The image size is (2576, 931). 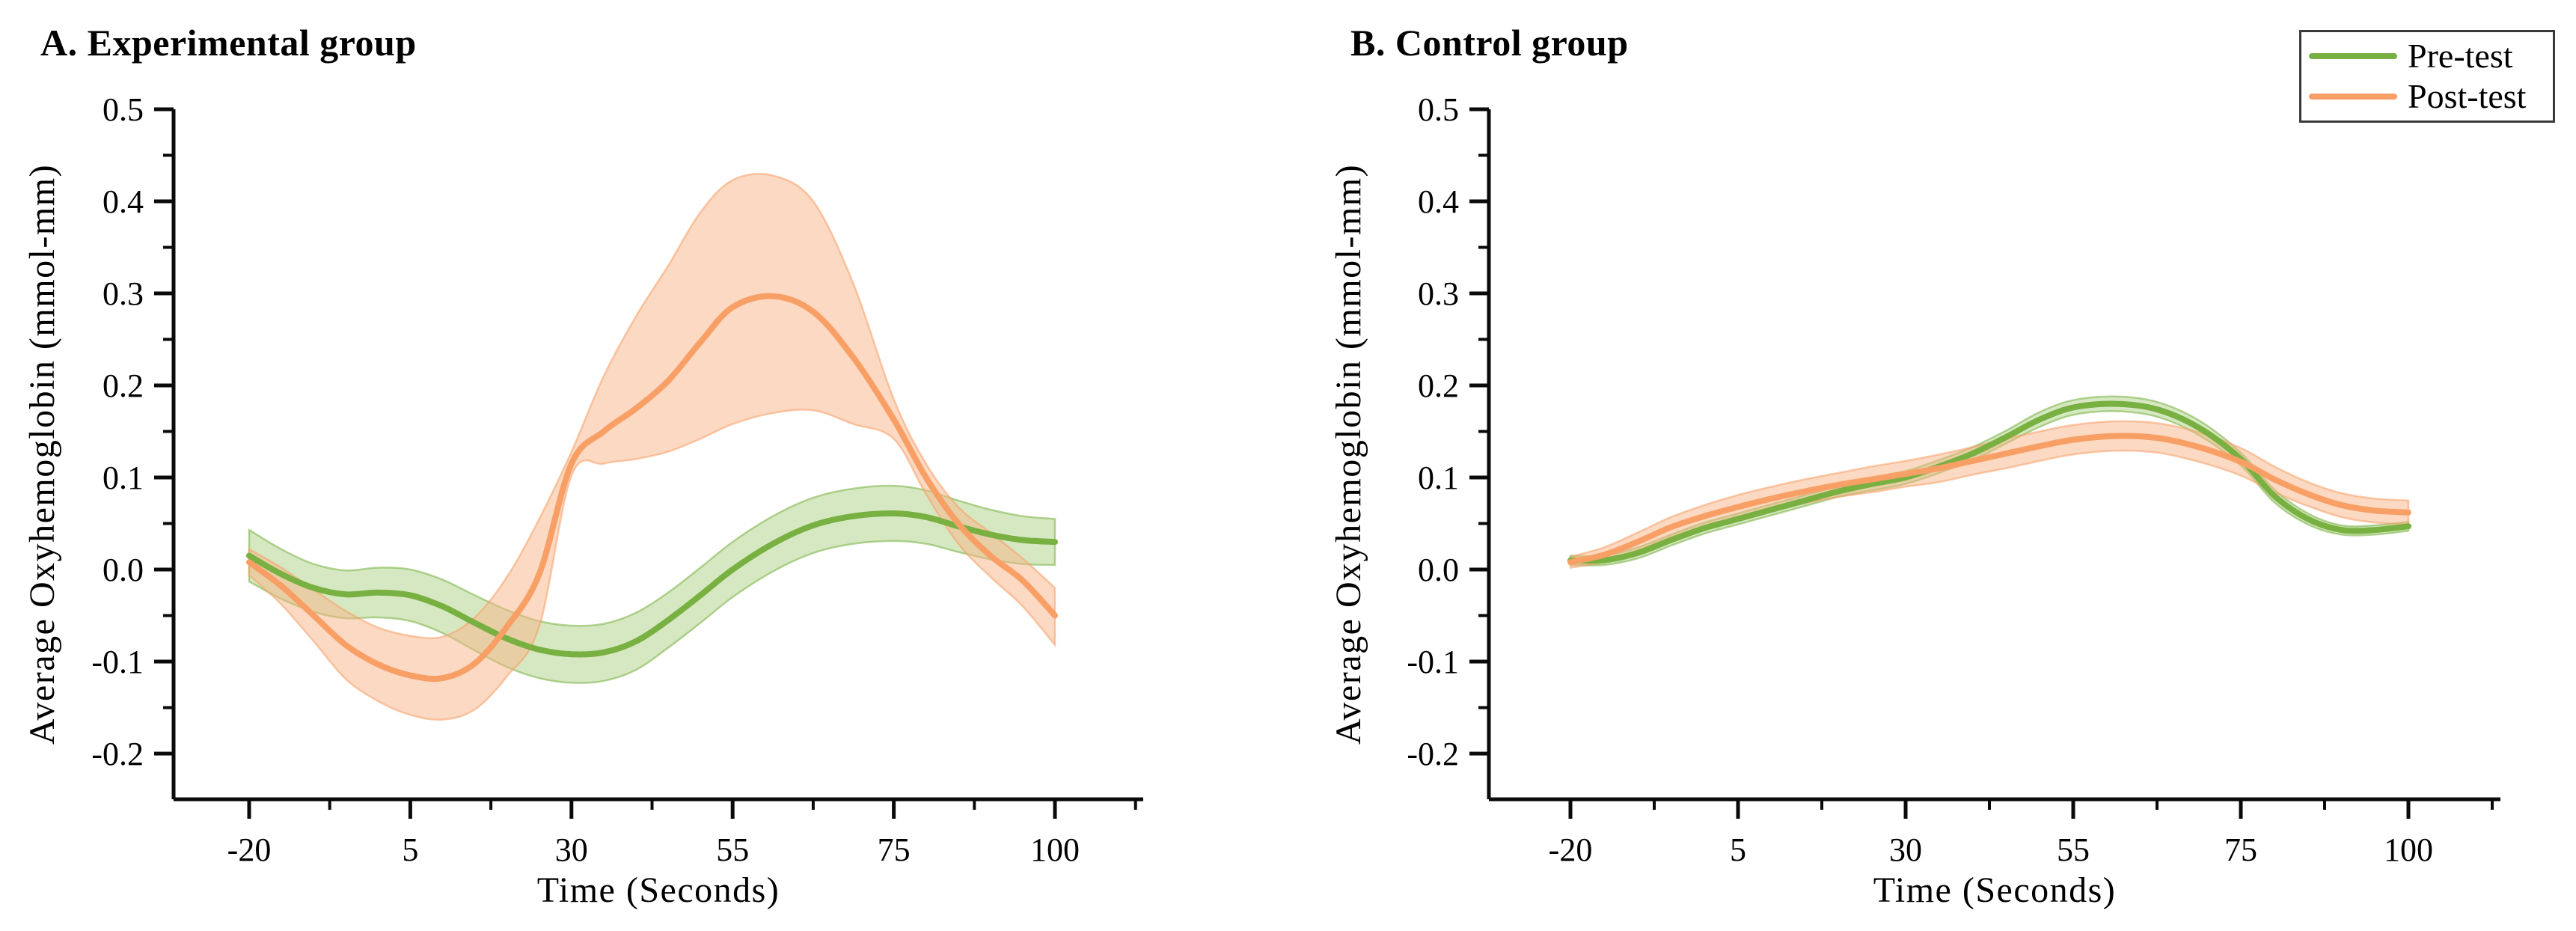 What do you see at coordinates (2353, 56) in the screenshot?
I see `pretest-line-swatch` at bounding box center [2353, 56].